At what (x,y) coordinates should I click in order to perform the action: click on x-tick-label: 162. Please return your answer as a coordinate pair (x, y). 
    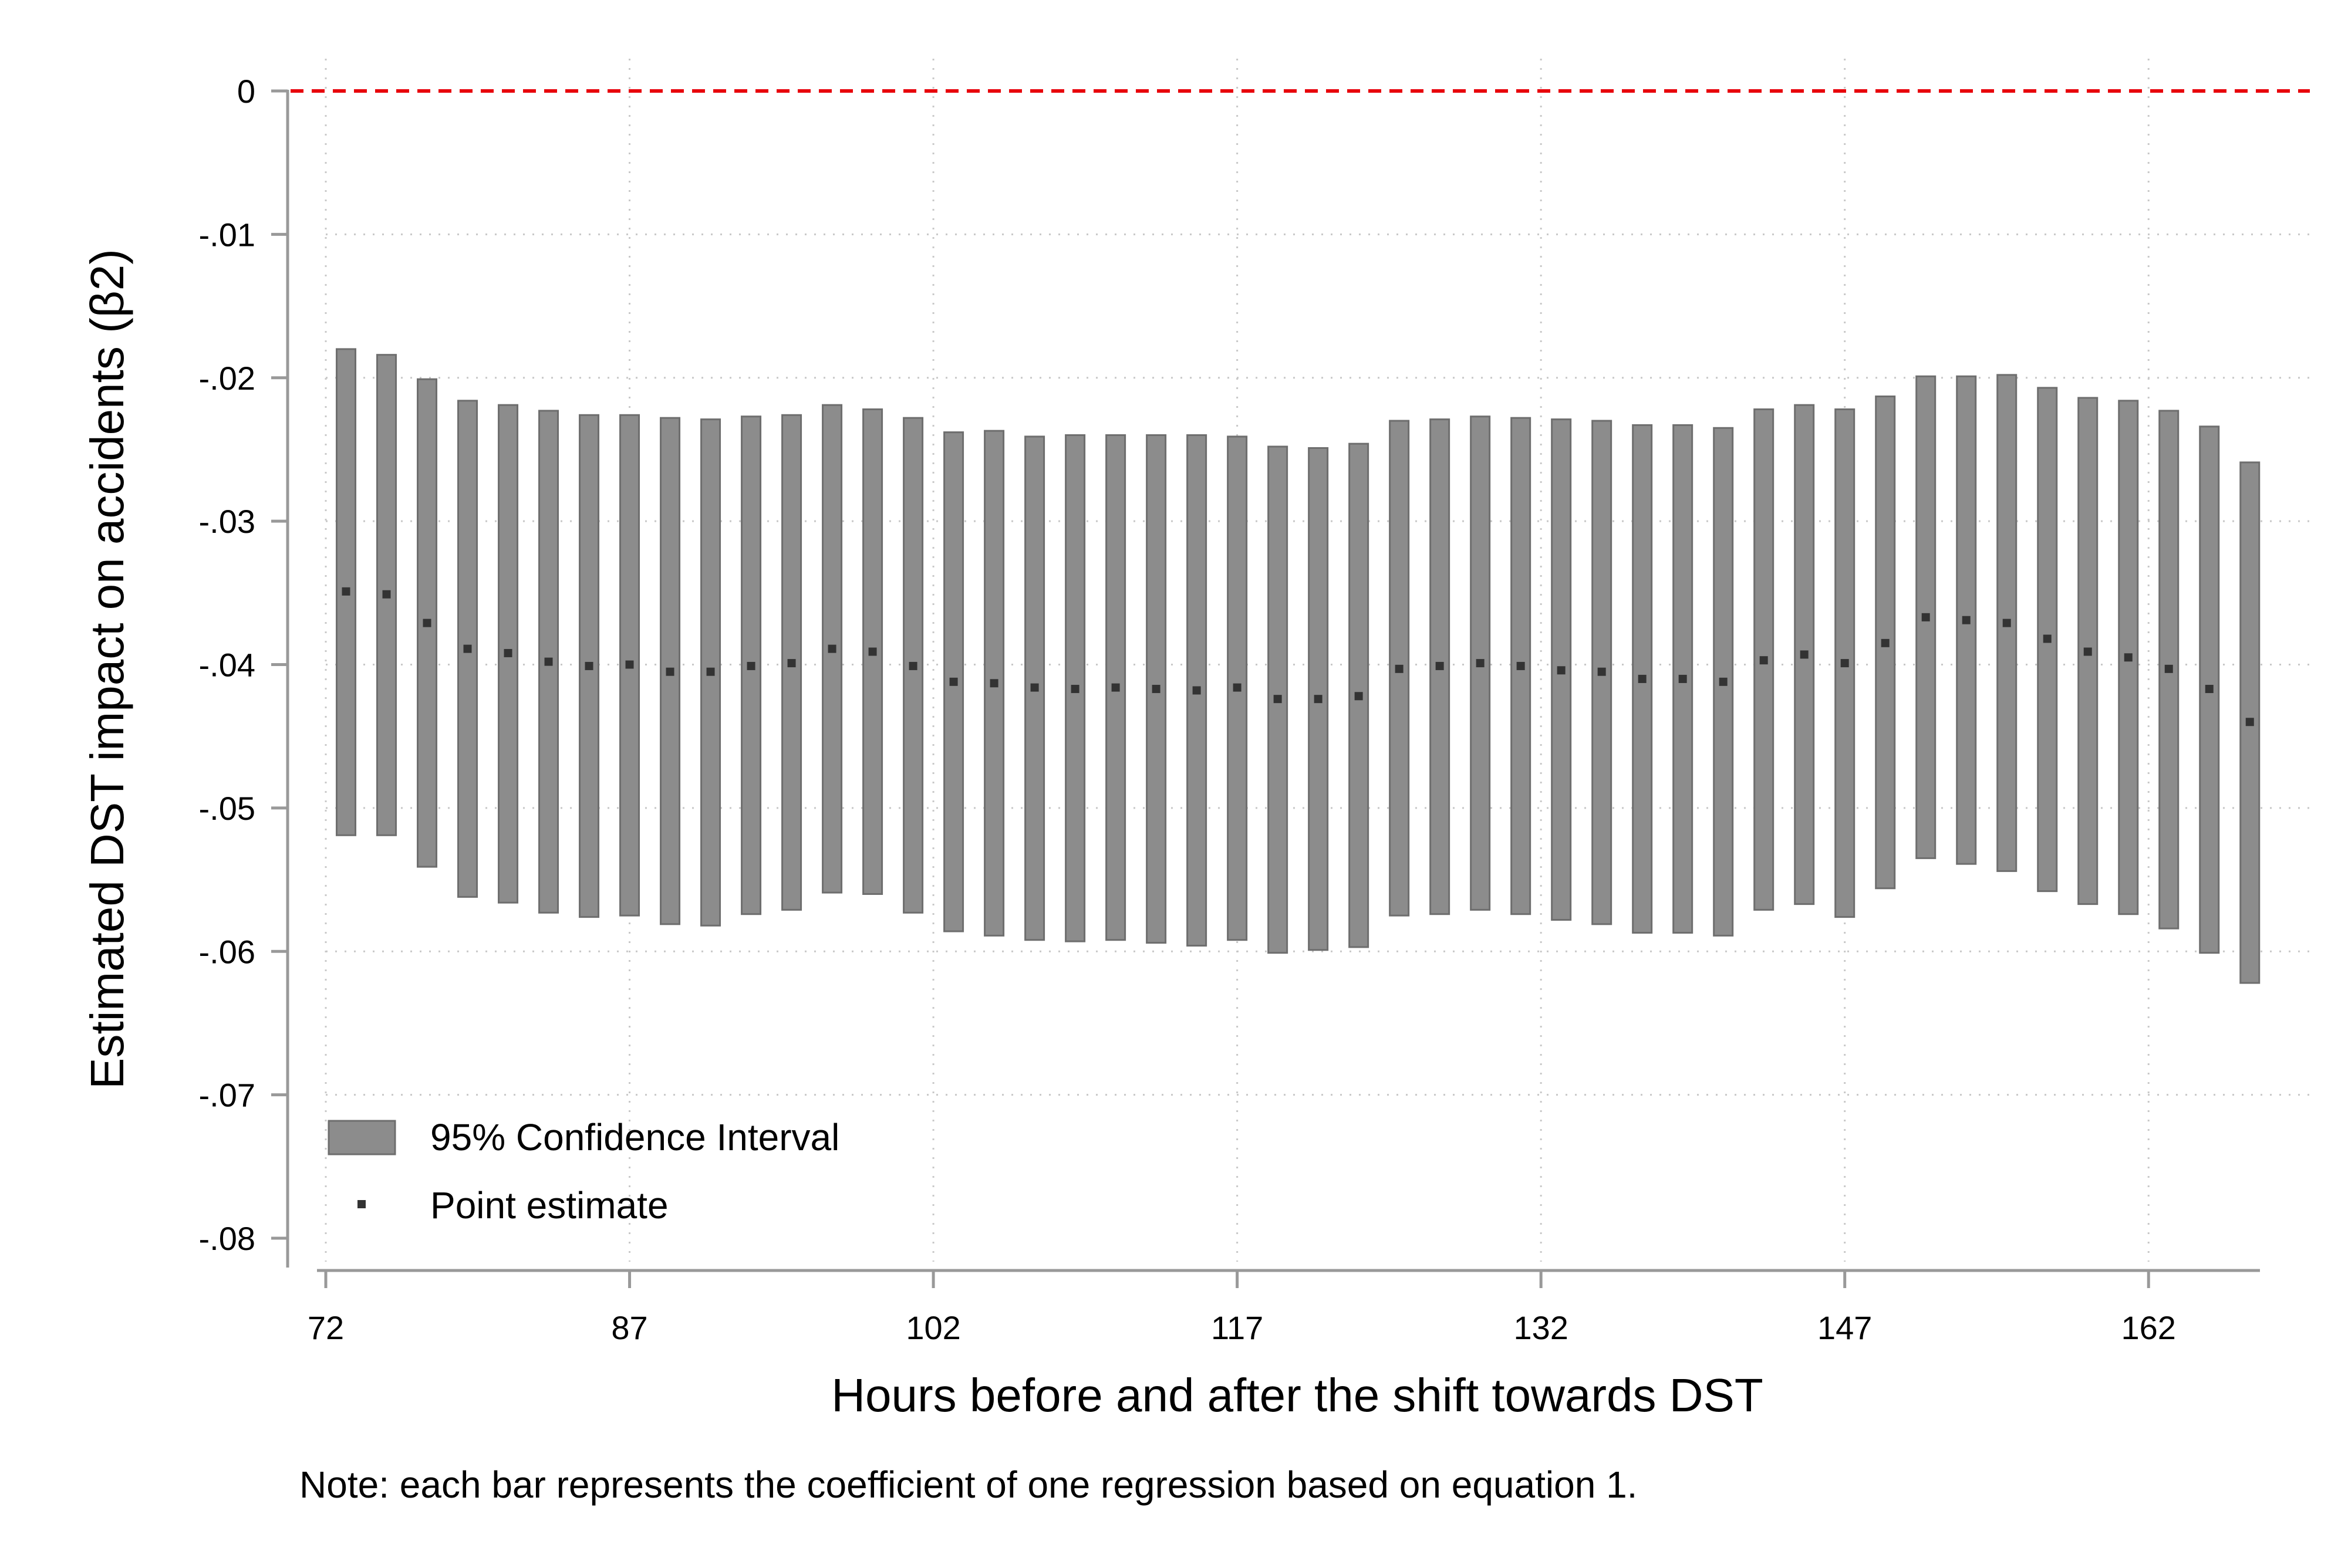
    Looking at the image, I should click on (2148, 1327).